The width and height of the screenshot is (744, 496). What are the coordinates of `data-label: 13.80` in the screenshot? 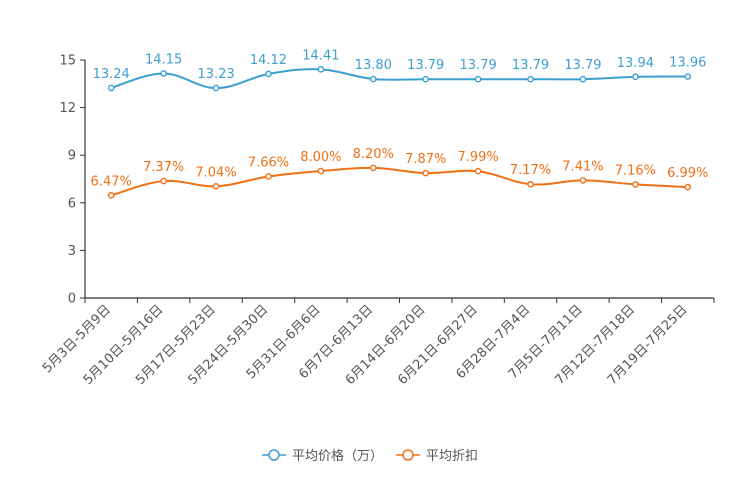 It's located at (373, 65).